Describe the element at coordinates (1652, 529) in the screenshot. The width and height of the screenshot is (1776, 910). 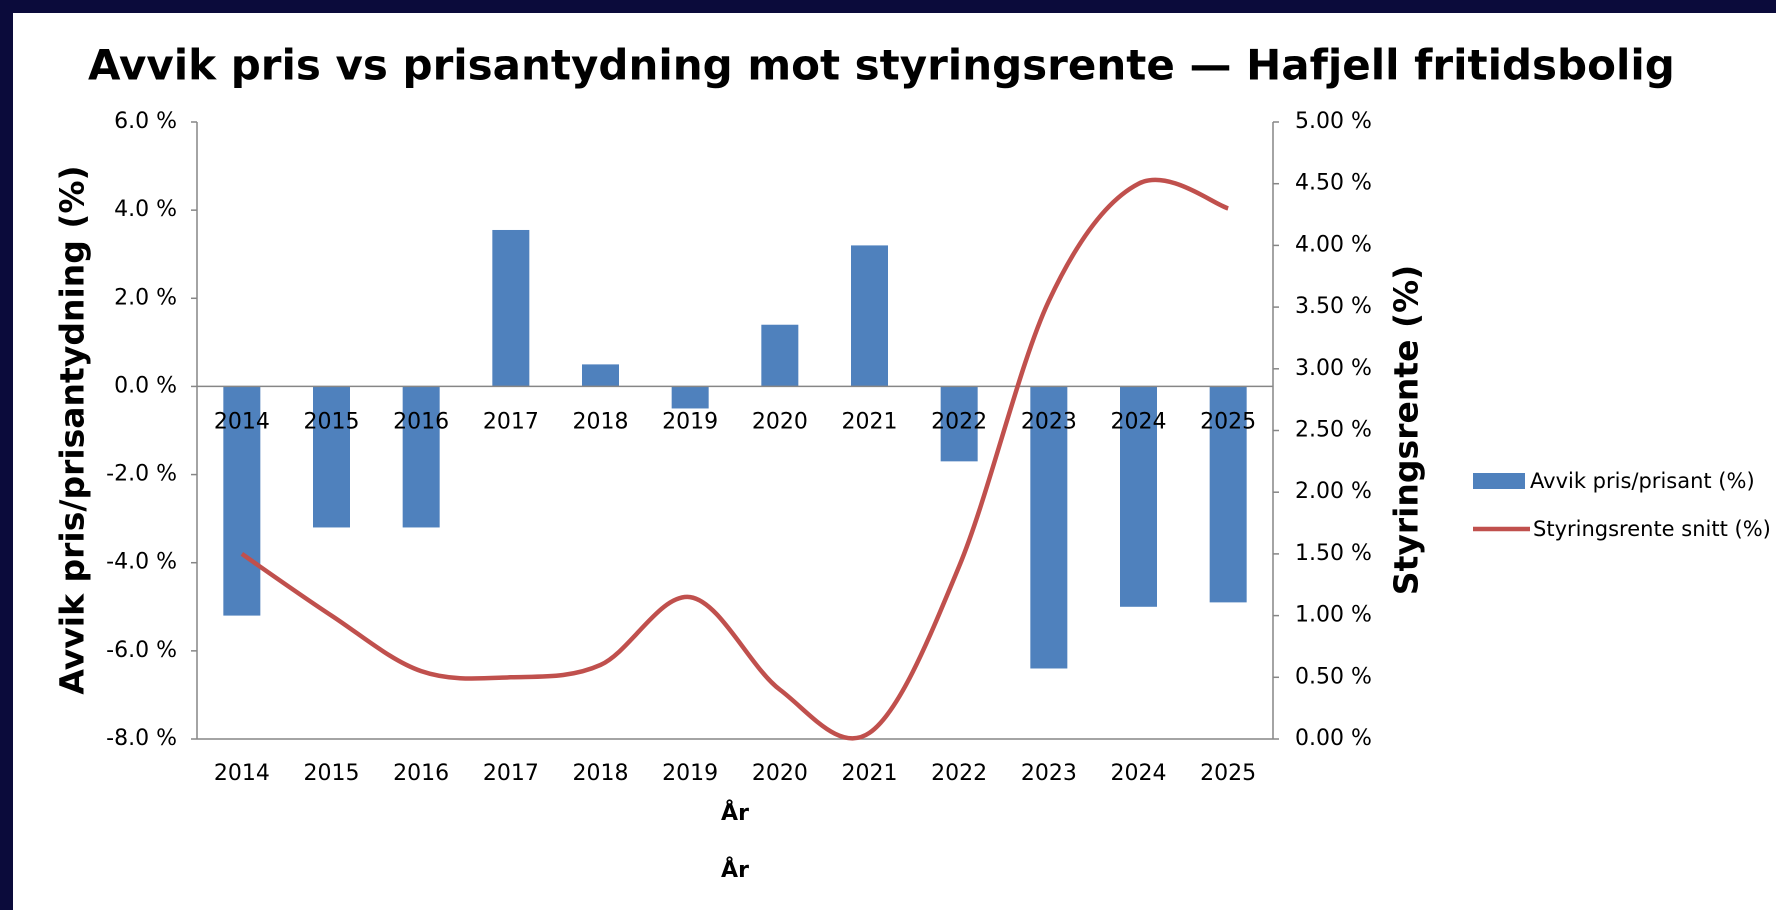
I see `legend-label: Styringsrente snitt (%)` at that location.